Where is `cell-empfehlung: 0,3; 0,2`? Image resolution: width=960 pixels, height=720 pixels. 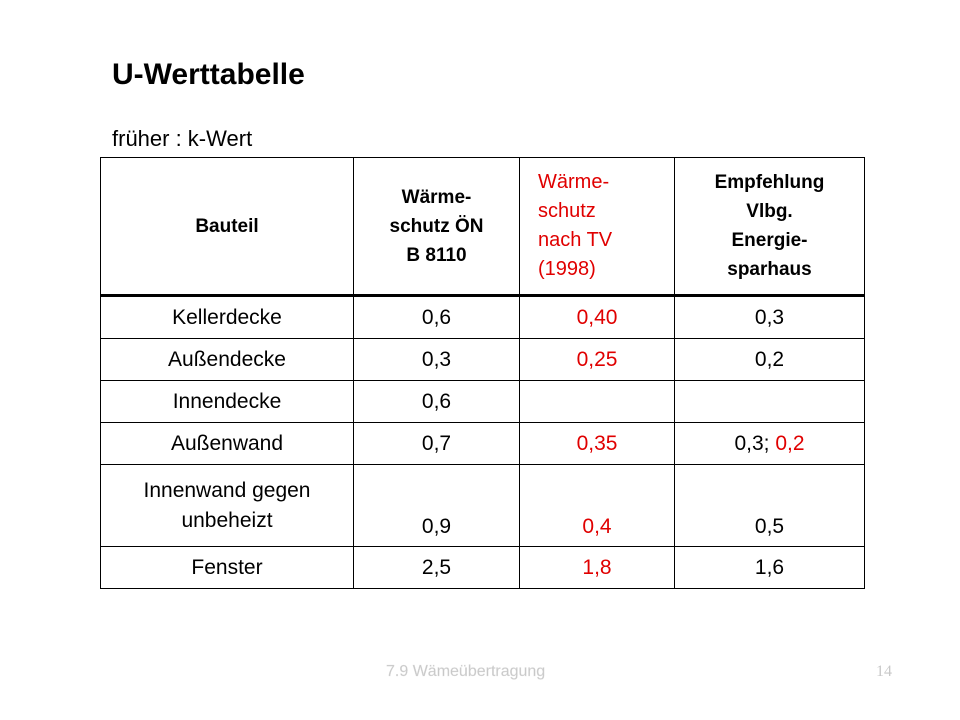 cell-empfehlung: 0,3; 0,2 is located at coordinates (769, 443).